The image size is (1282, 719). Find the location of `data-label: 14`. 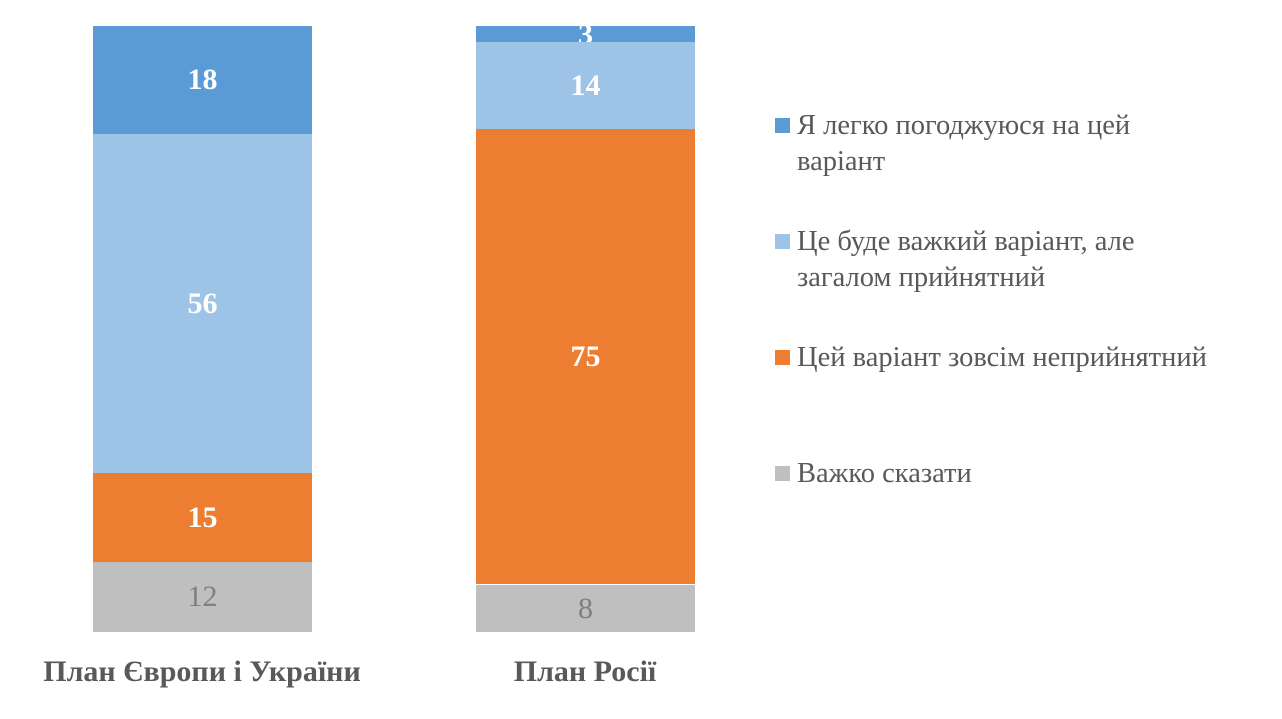

data-label: 14 is located at coordinates (585, 85).